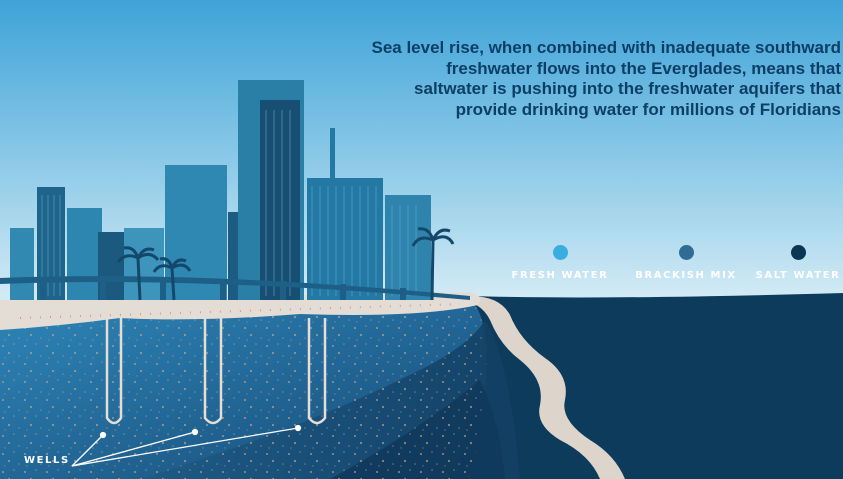 This screenshot has width=843, height=479. I want to click on legend-item-brackish-mix: BRACKISH MIX, so click(686, 263).